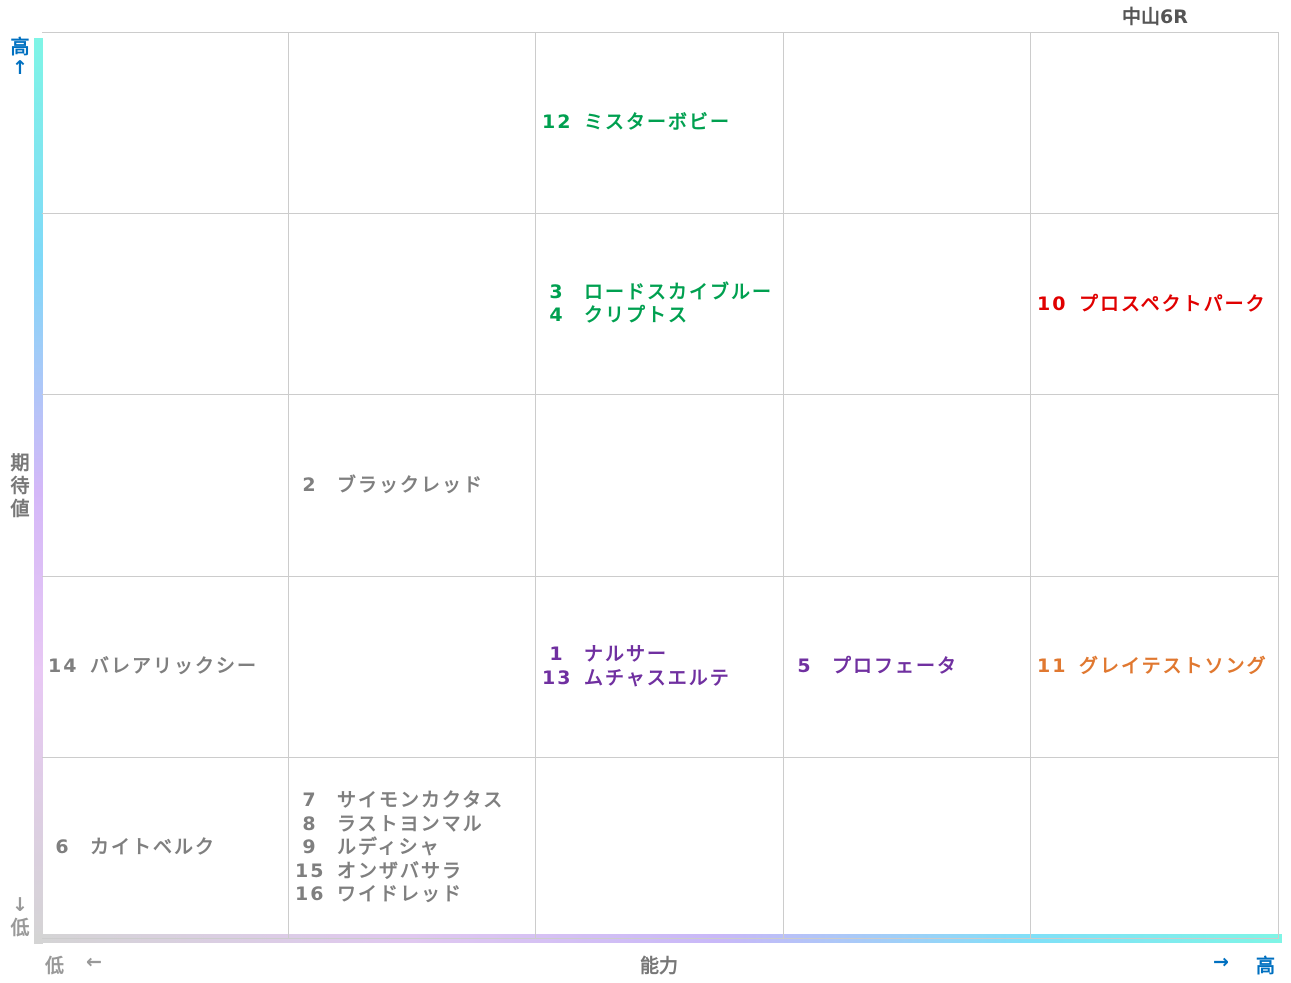 The image size is (1291, 983). What do you see at coordinates (657, 677) in the screenshot?
I see `horse-name: ムチャスエルテ` at bounding box center [657, 677].